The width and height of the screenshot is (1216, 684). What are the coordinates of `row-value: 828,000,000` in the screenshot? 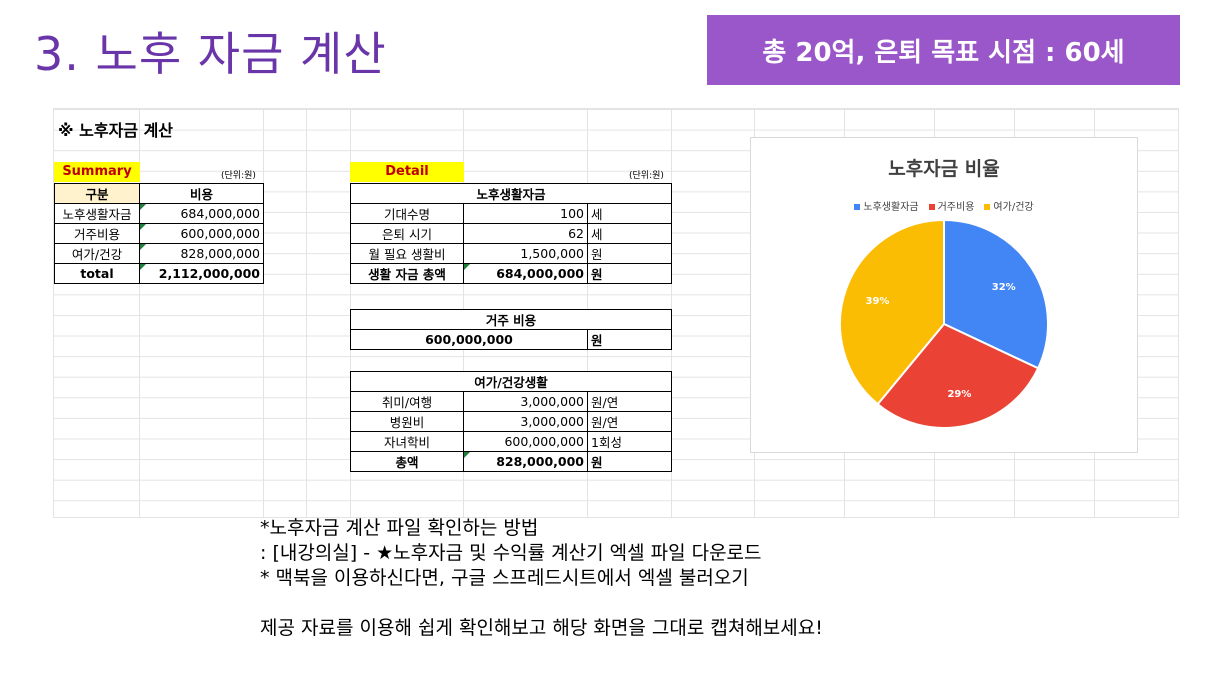 It's located at (201, 253).